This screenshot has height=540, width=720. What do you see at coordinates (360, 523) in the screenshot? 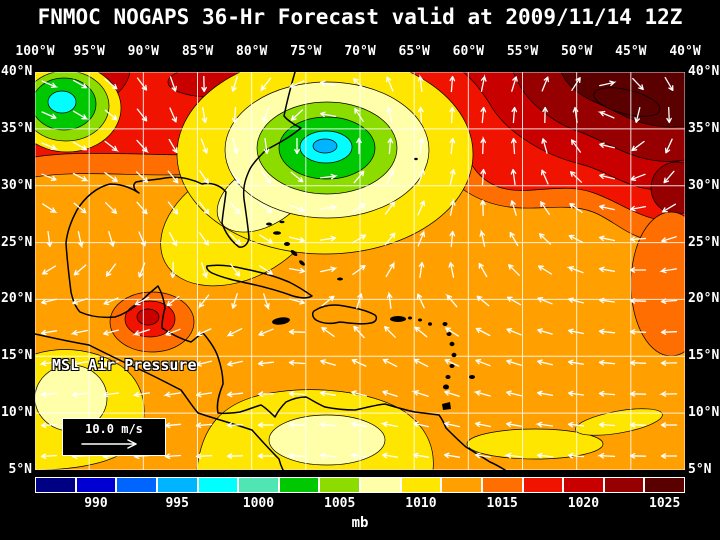
I see `colorbar-unit-label: mb` at bounding box center [360, 523].